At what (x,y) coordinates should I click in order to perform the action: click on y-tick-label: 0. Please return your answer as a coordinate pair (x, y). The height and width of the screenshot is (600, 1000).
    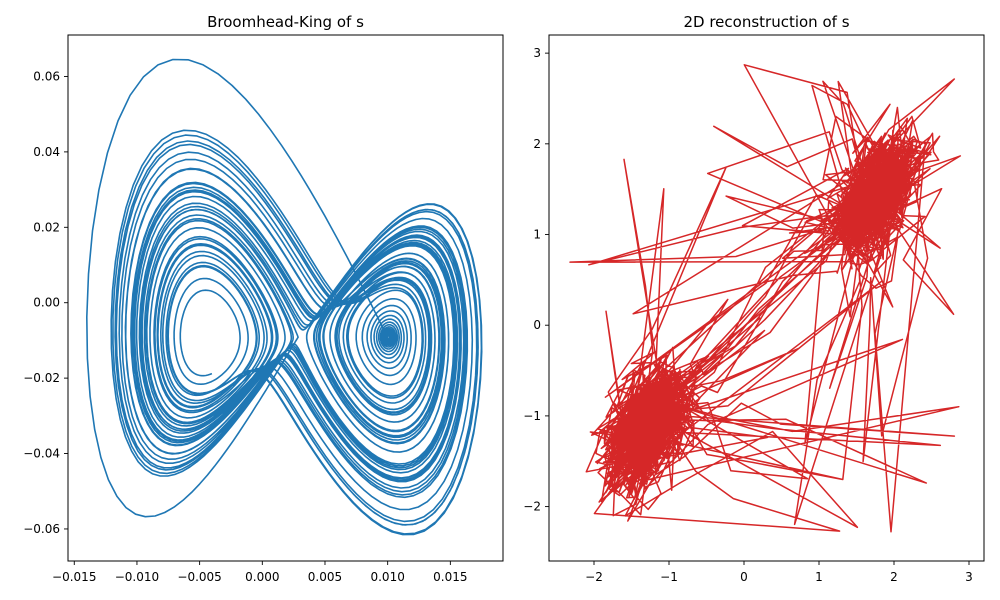
    Looking at the image, I should click on (537, 325).